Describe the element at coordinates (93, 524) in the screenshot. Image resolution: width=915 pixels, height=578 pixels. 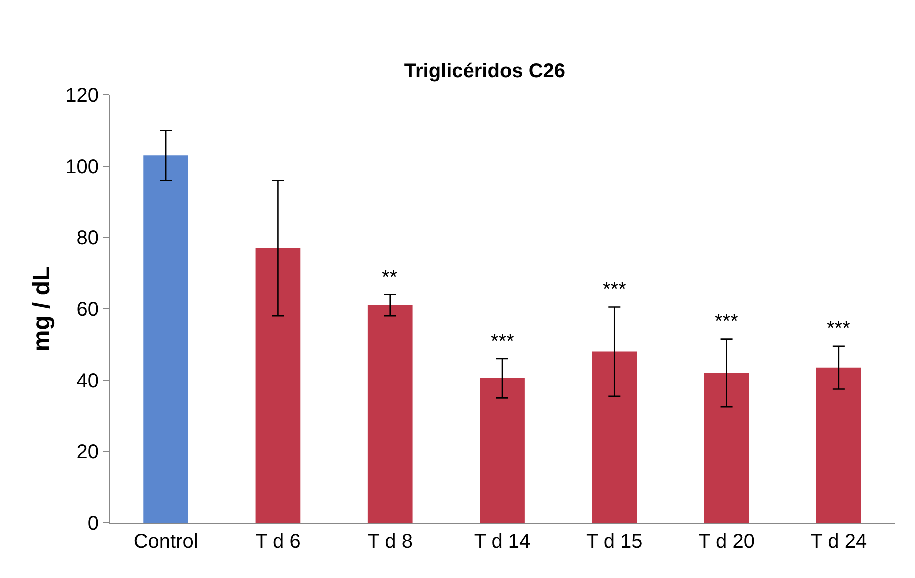
I see `y-tick-label: 0` at that location.